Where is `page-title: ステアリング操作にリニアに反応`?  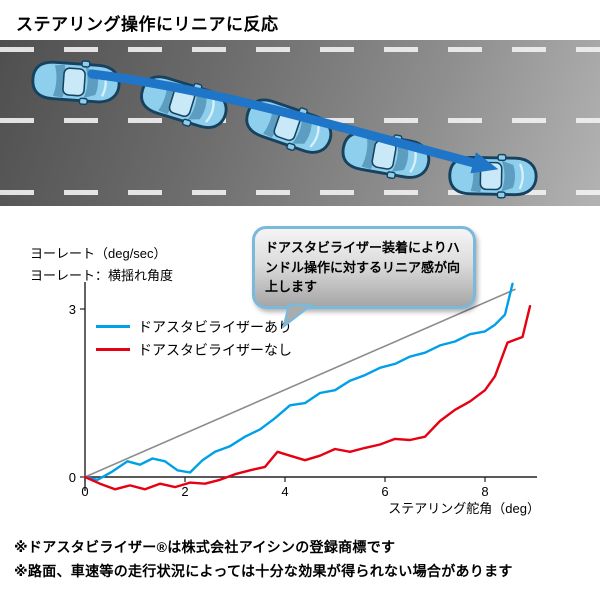
page-title: ステアリング操作にリニアに反応 is located at coordinates (147, 24).